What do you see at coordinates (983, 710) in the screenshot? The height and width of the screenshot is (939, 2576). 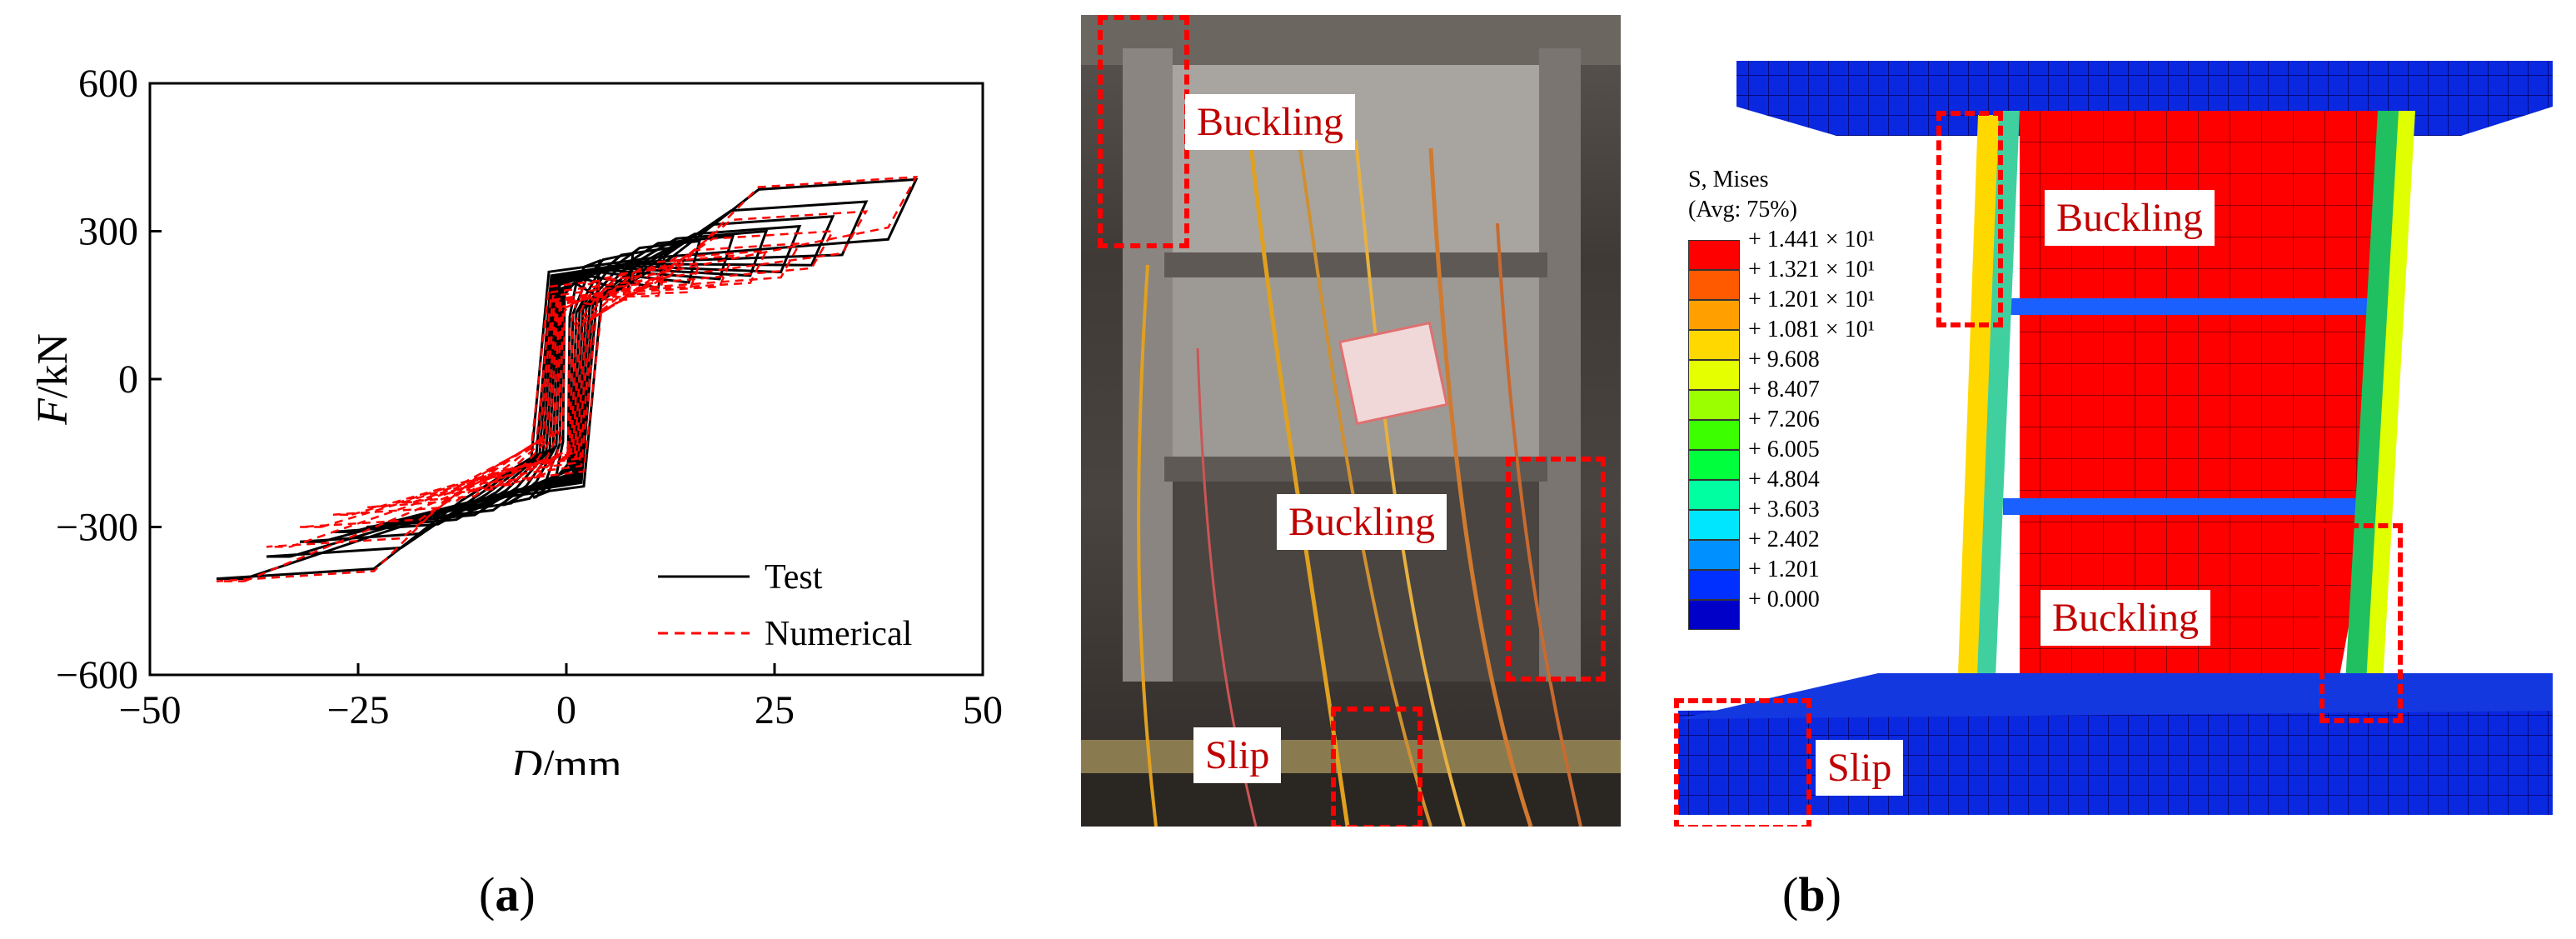 I see `x-tick-label: 50` at bounding box center [983, 710].